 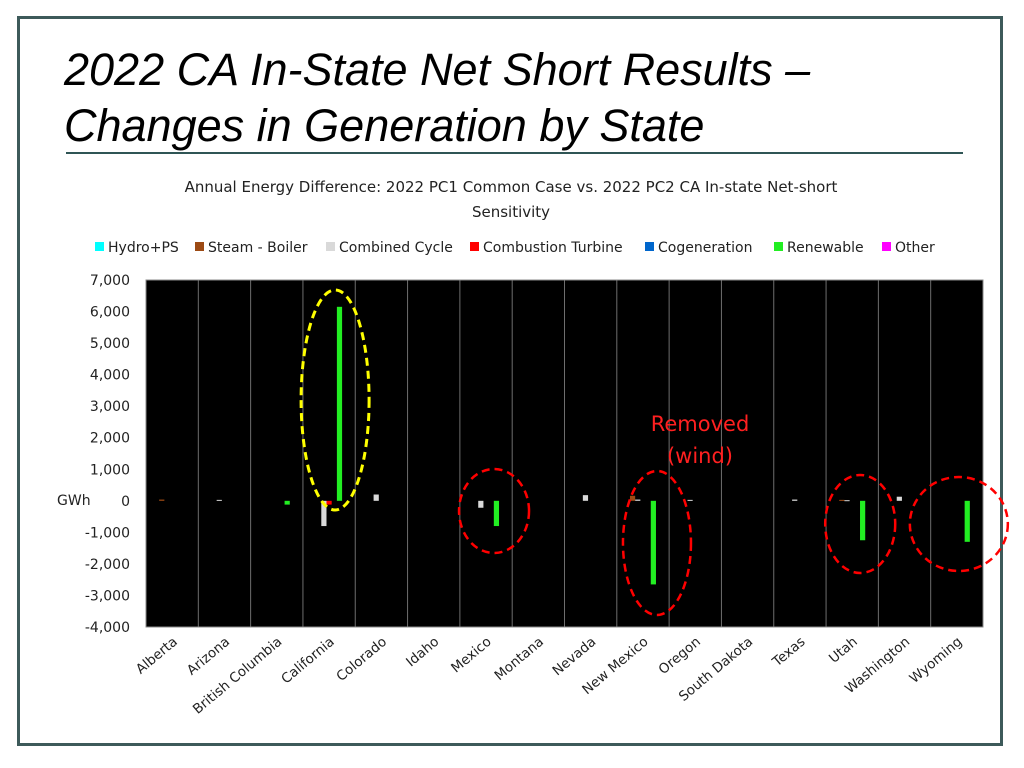 What do you see at coordinates (307, 660) in the screenshot?
I see `x-tick-label: California` at bounding box center [307, 660].